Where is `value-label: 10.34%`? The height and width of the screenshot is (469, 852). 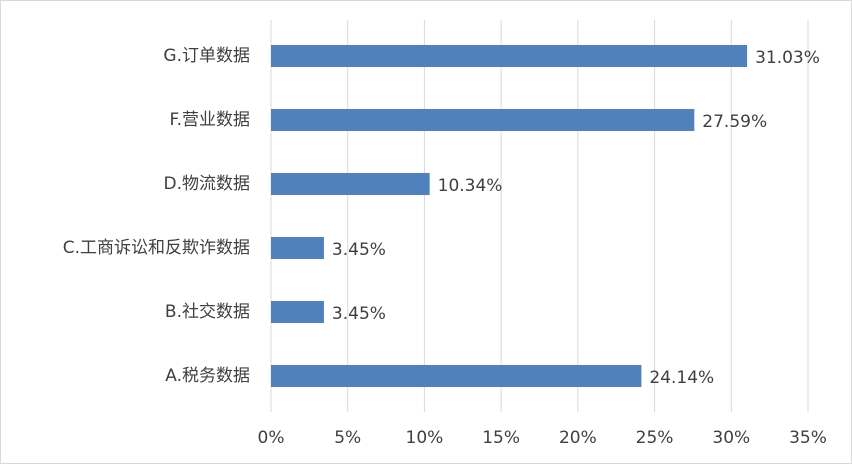 value-label: 10.34% is located at coordinates (470, 186).